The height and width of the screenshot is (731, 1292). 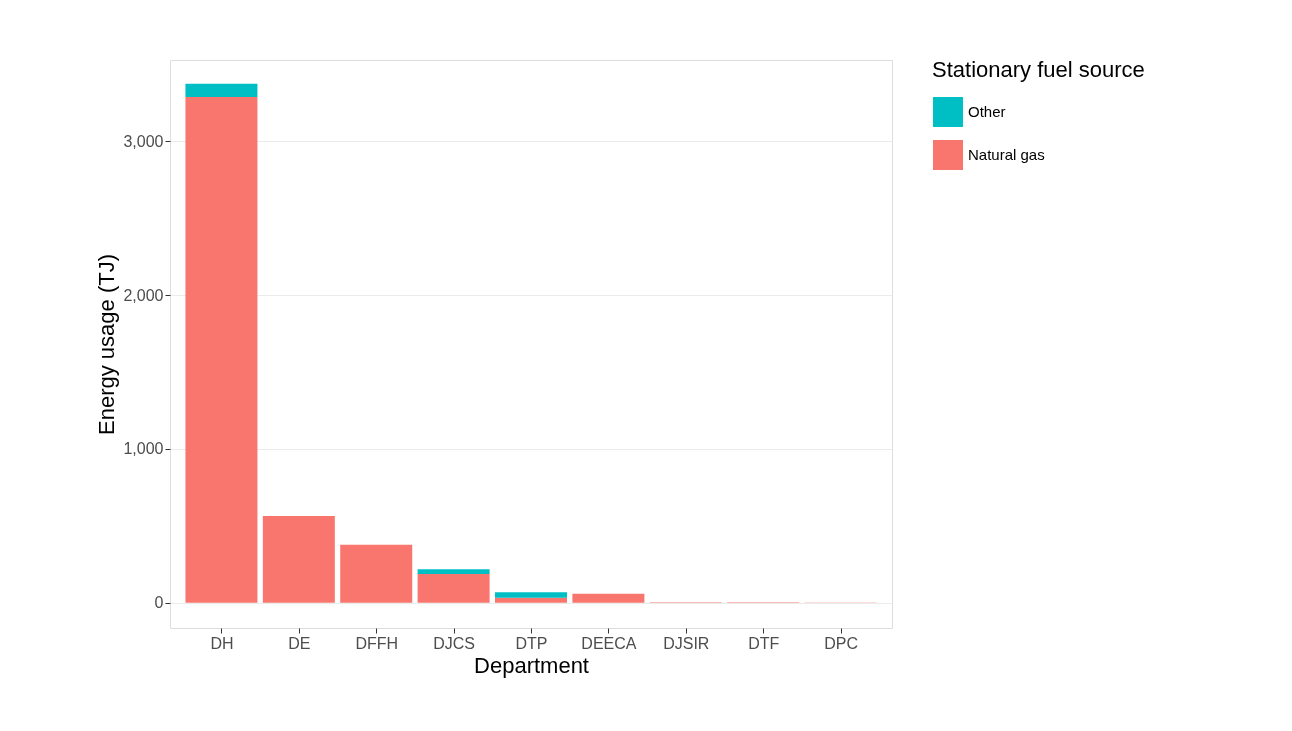 What do you see at coordinates (377, 643) in the screenshot?
I see `x-tick-label: DFFH` at bounding box center [377, 643].